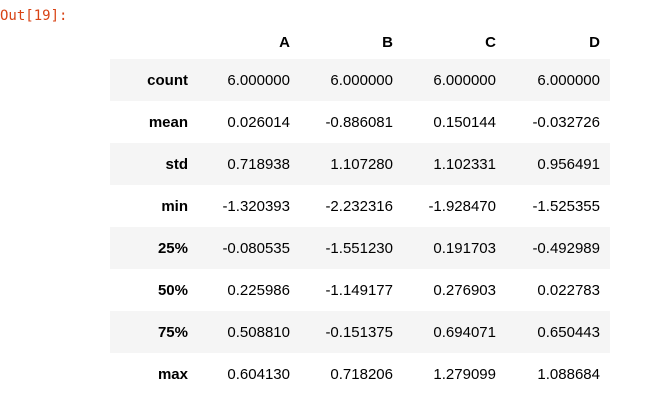 This screenshot has width=645, height=409. Describe the element at coordinates (462, 206) in the screenshot. I see `table-cell: -1.928470` at that location.